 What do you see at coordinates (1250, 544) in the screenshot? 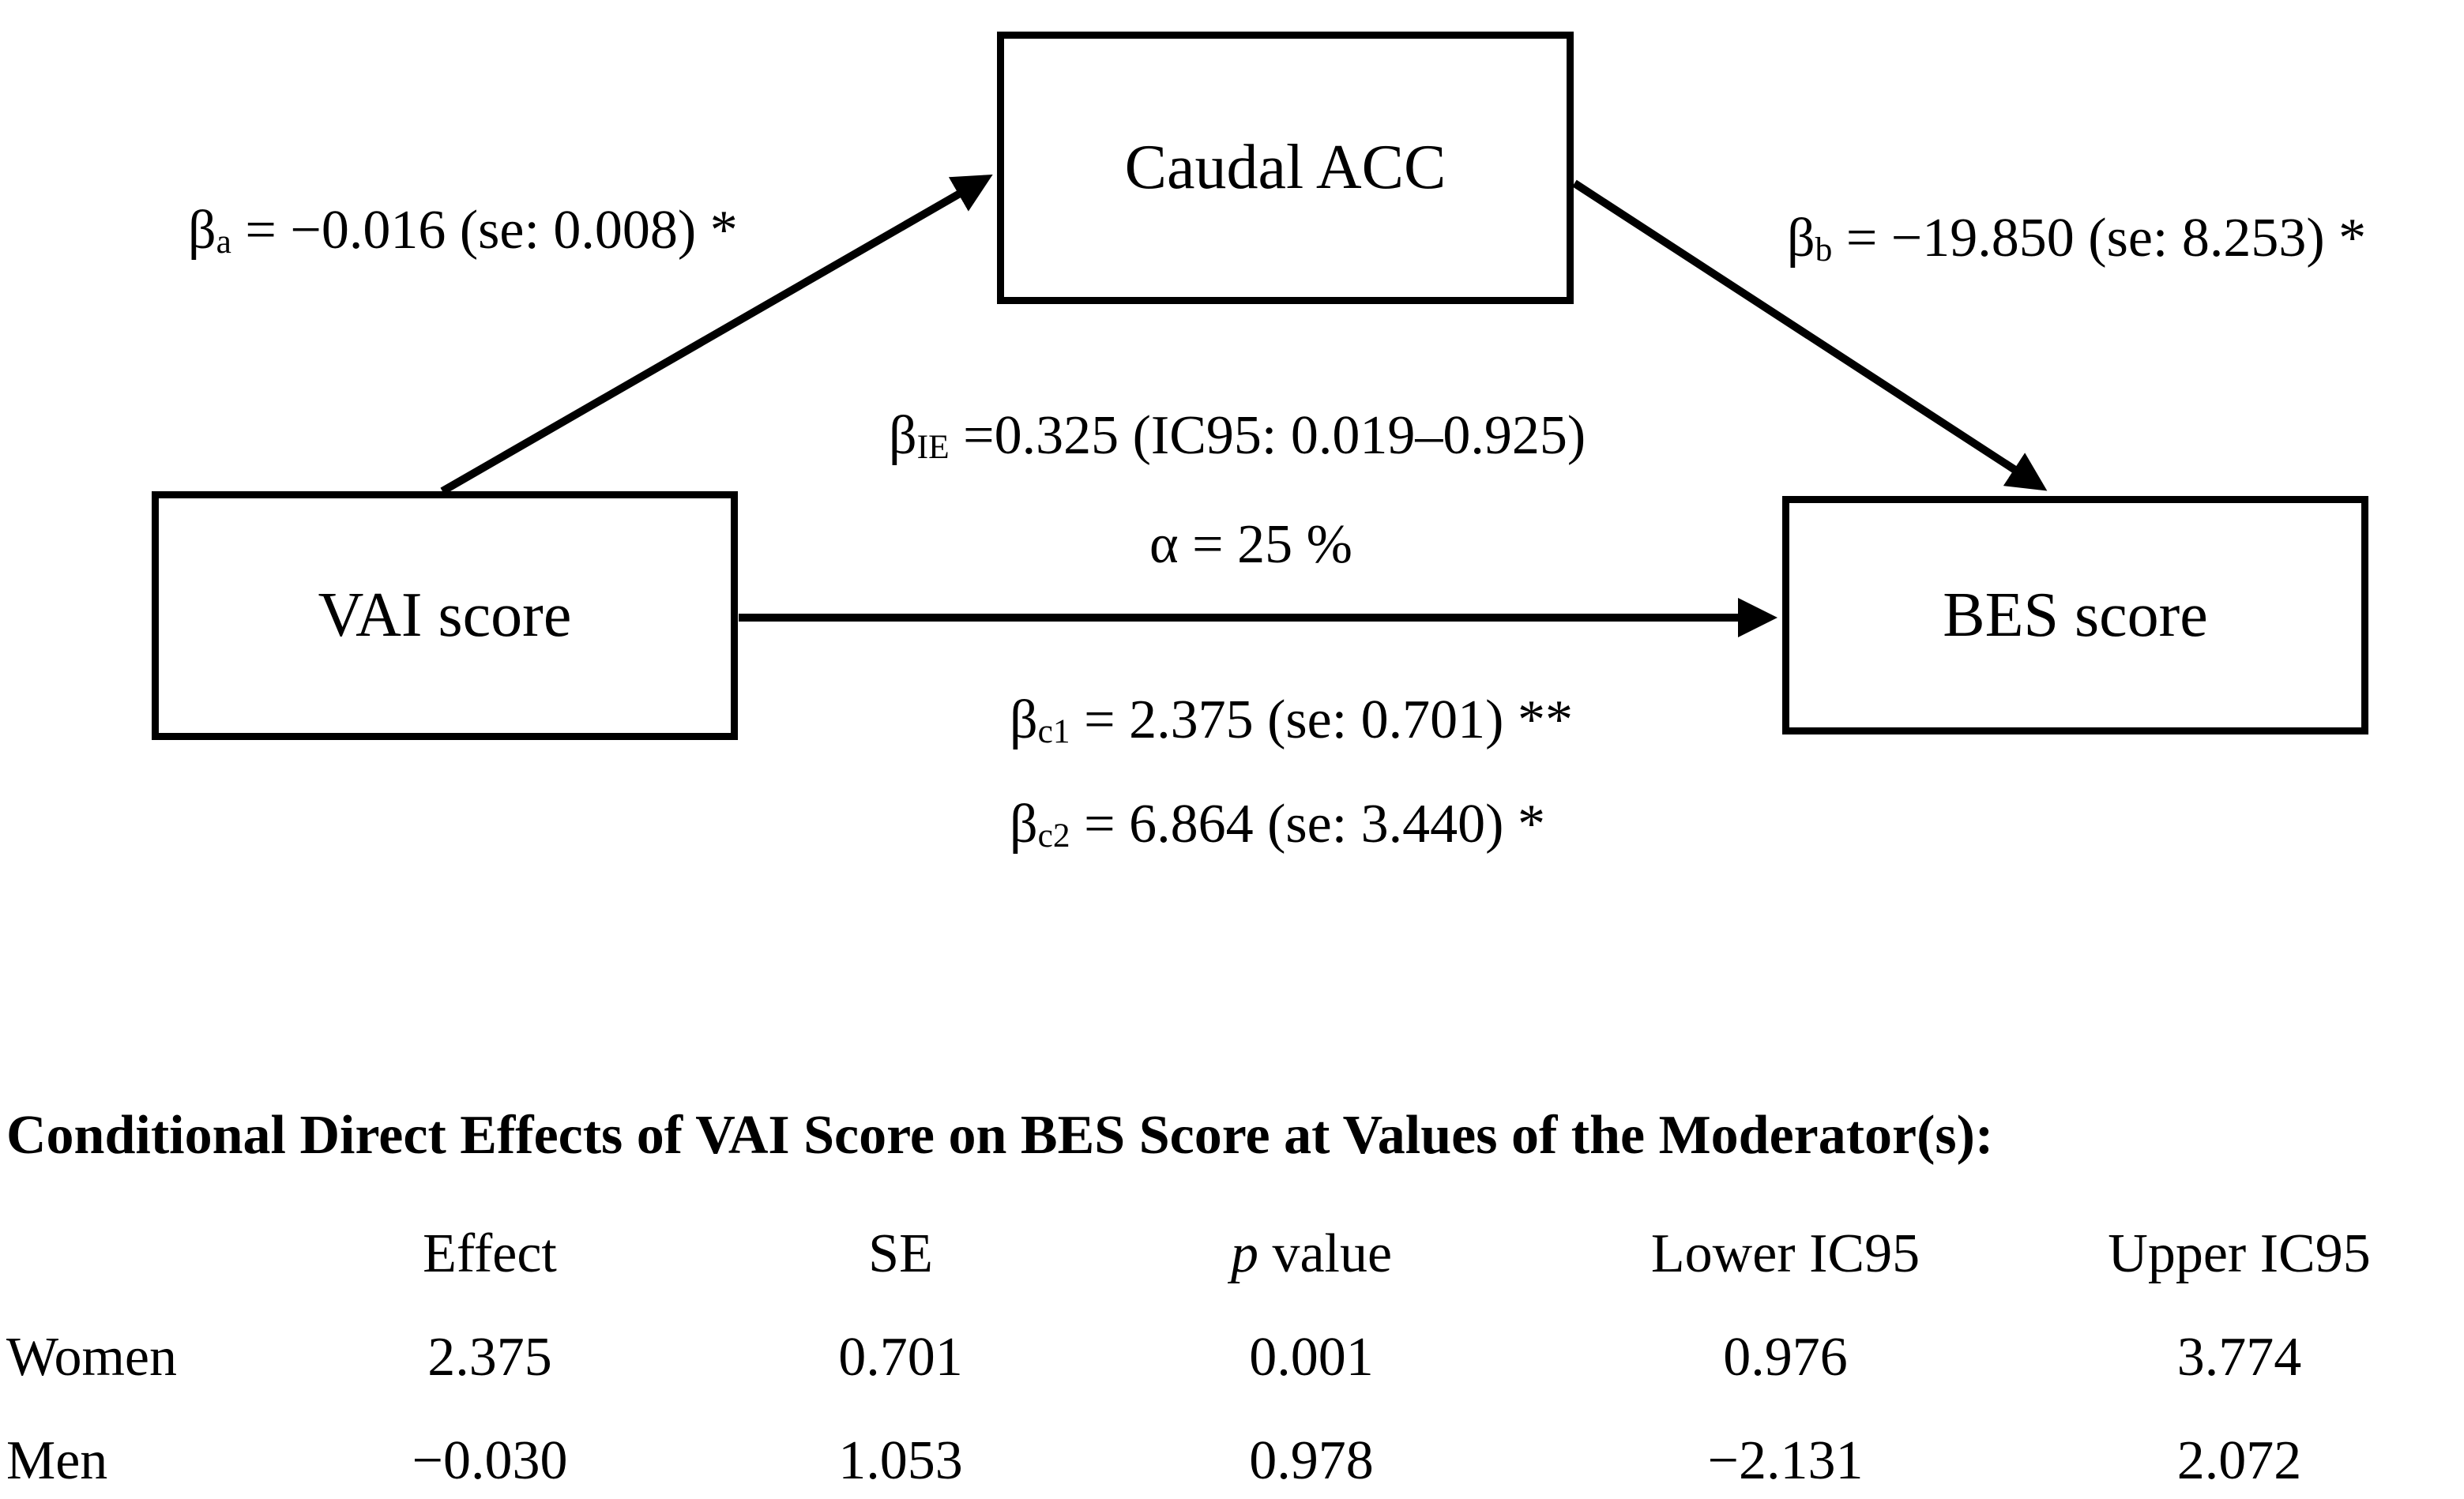
I see `alpha-level-label: α = 25 %` at bounding box center [1250, 544].